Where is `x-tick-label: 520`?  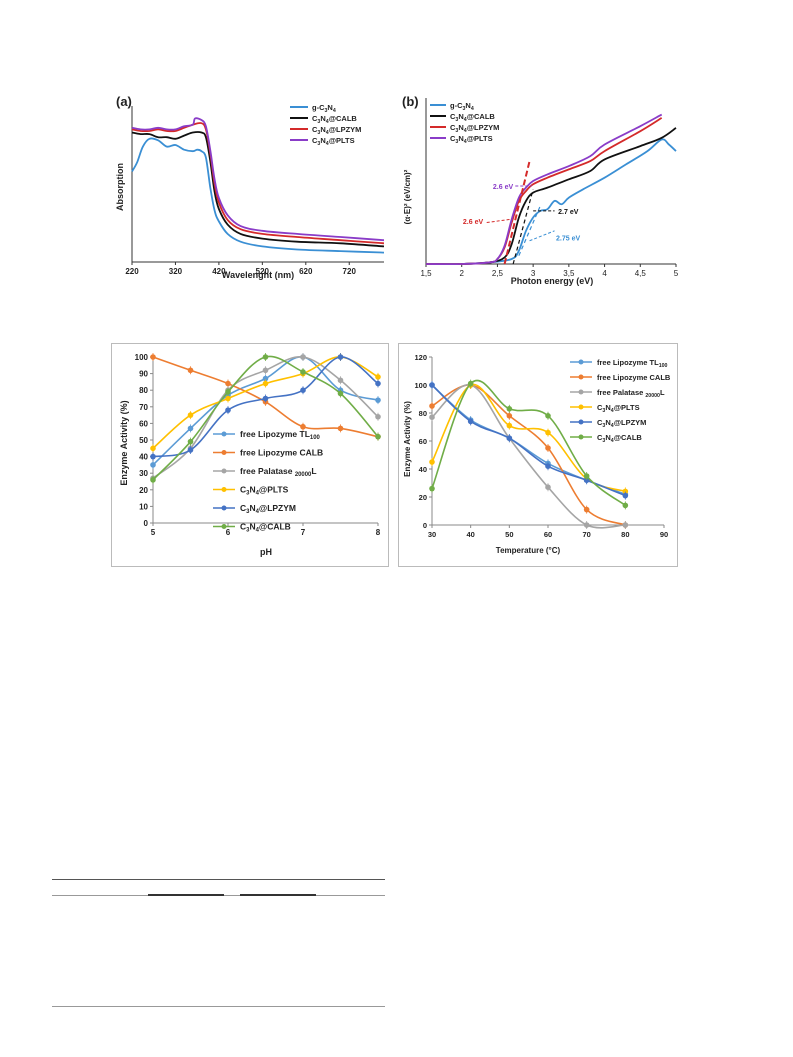
x-tick-label: 520 is located at coordinates (263, 271).